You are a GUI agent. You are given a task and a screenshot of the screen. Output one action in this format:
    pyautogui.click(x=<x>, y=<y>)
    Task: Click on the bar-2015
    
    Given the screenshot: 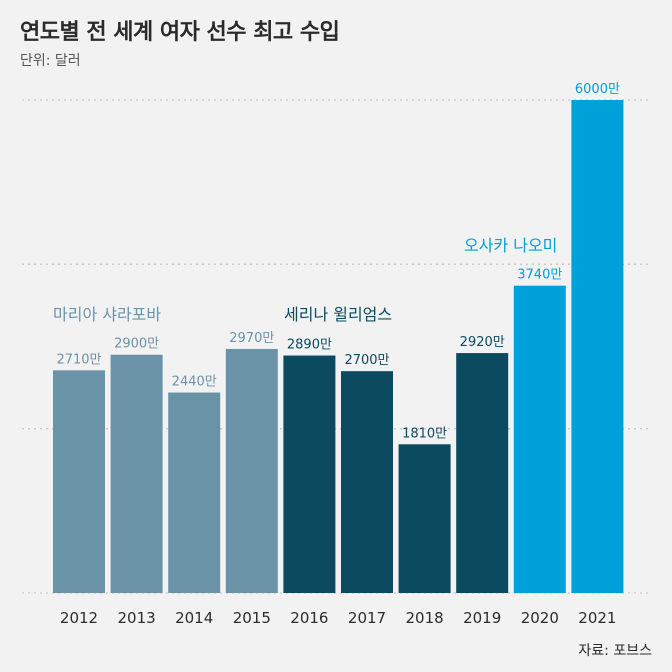 What is the action you would take?
    pyautogui.click(x=251, y=470)
    